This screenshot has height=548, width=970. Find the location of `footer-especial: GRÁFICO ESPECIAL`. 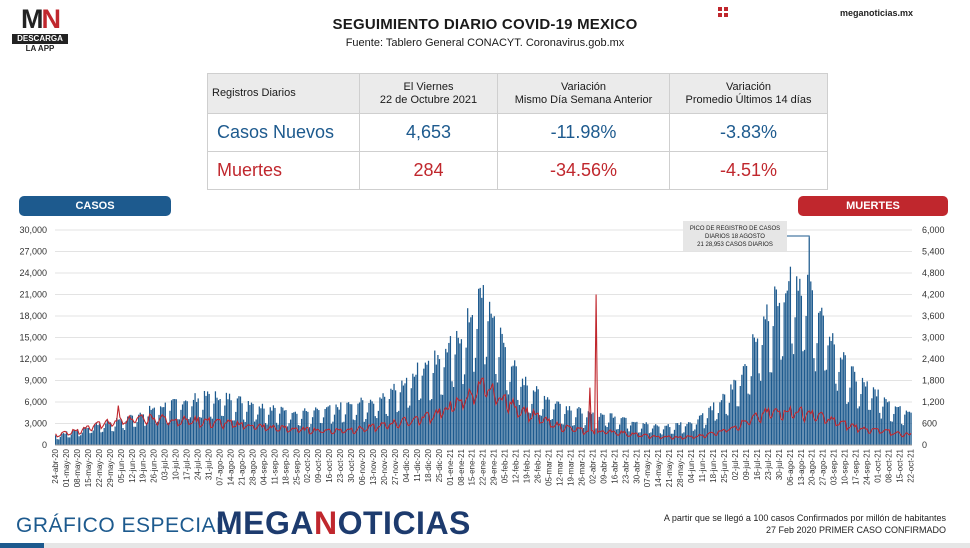

footer-especial: GRÁFICO ESPECIAL is located at coordinates (122, 525).